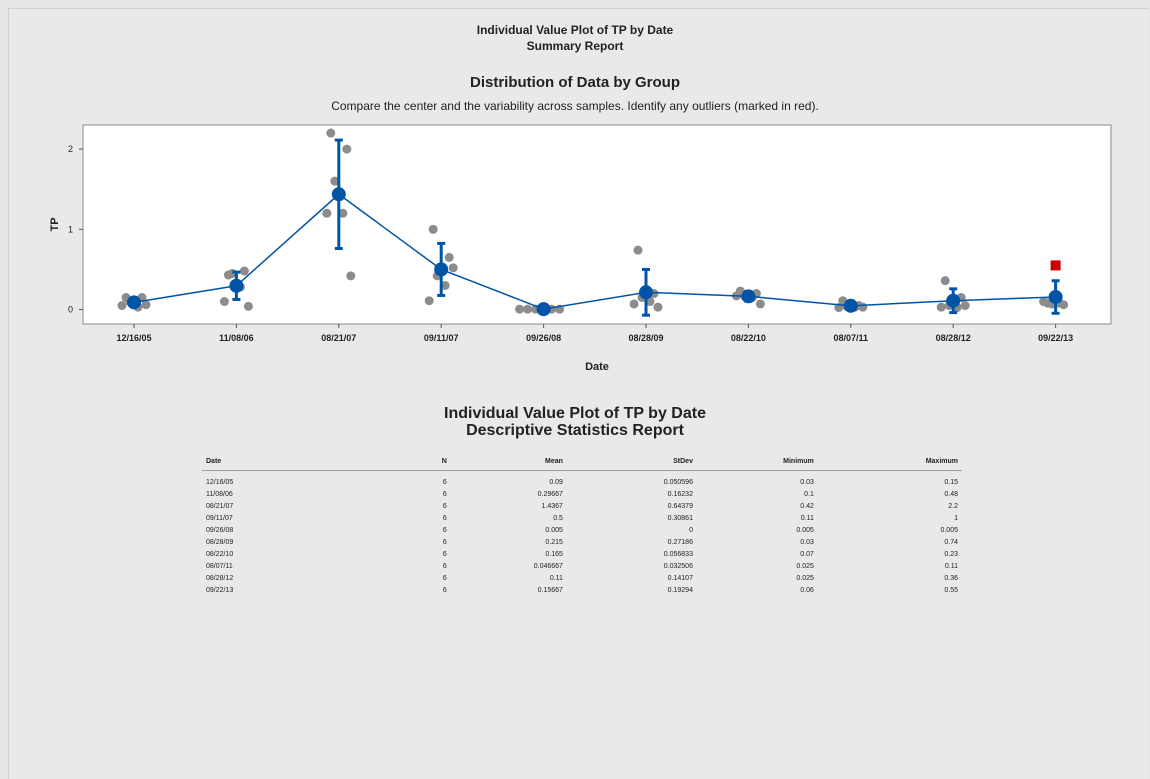  I want to click on cell-maximum: 0.36, so click(951, 578).